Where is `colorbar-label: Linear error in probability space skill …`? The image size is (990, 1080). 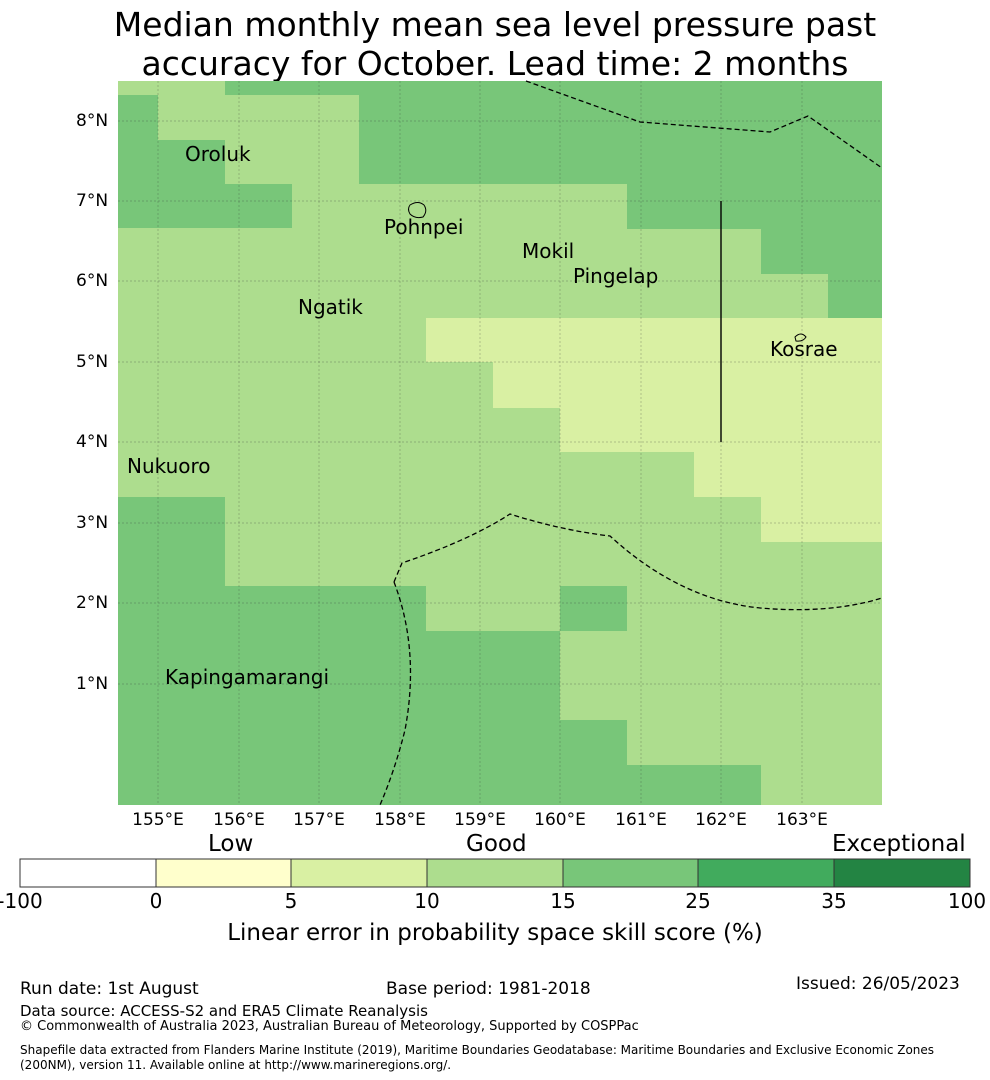 colorbar-label: Linear error in probability space skill … is located at coordinates (495, 933).